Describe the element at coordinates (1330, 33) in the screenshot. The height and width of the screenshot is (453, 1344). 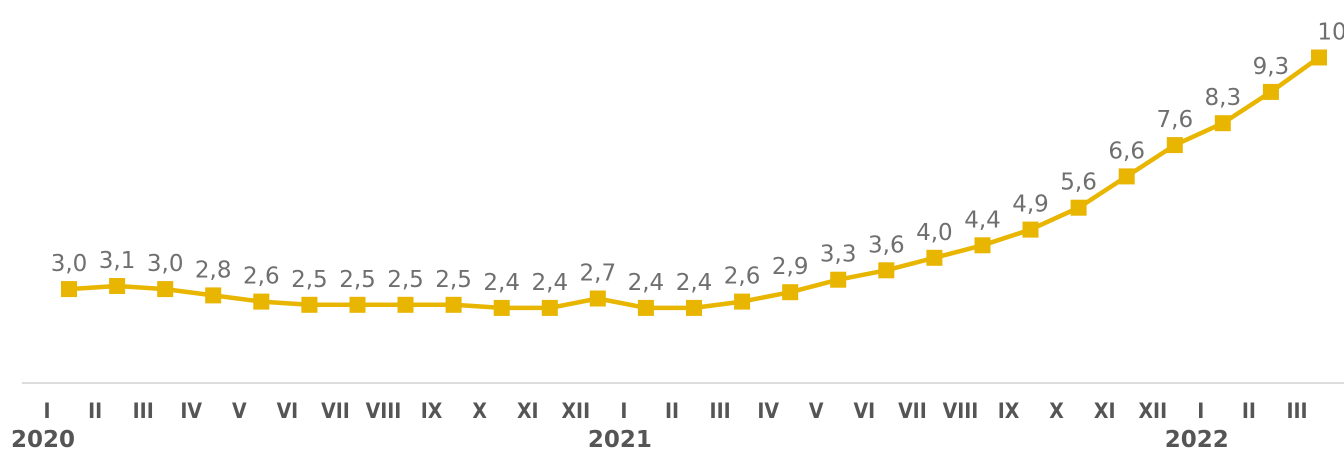
I see `data-label: 10,4` at that location.